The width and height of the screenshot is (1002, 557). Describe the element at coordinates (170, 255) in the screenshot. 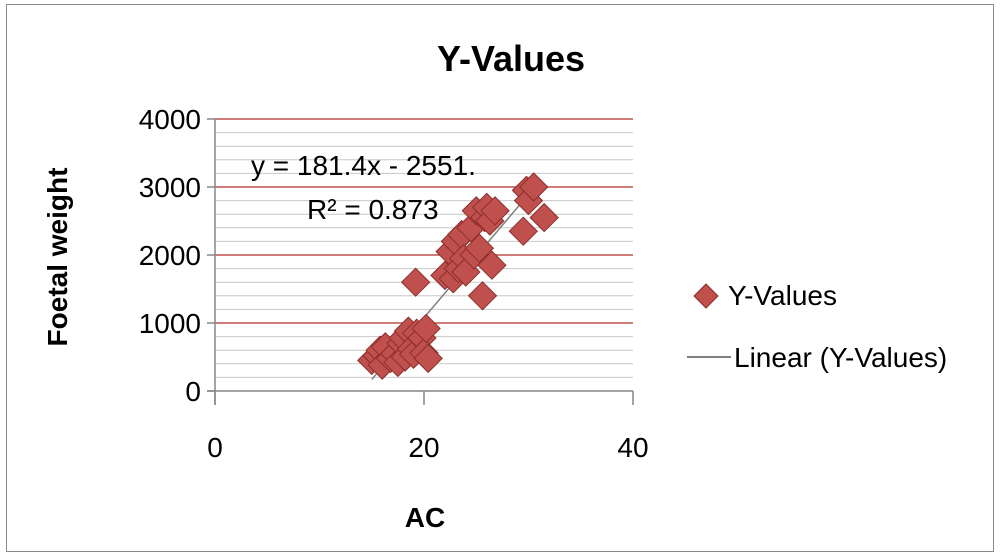

I see `y-tick-label: 2000` at that location.